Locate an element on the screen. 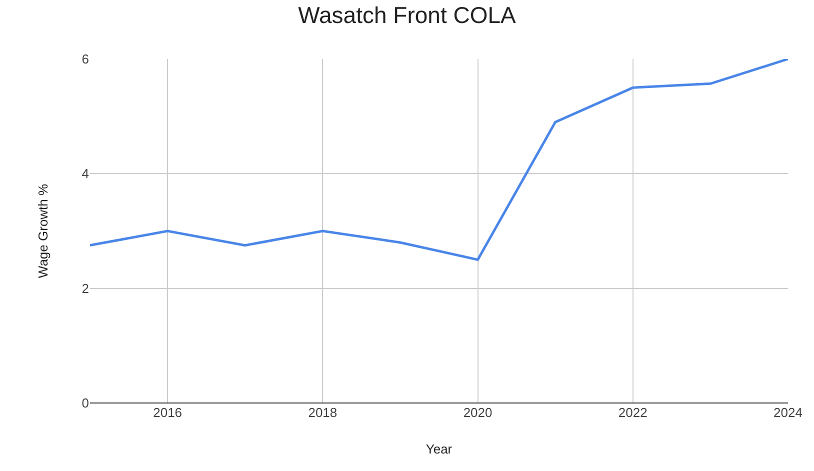 This screenshot has height=471, width=814. y-tick-label: 4 is located at coordinates (85, 174).